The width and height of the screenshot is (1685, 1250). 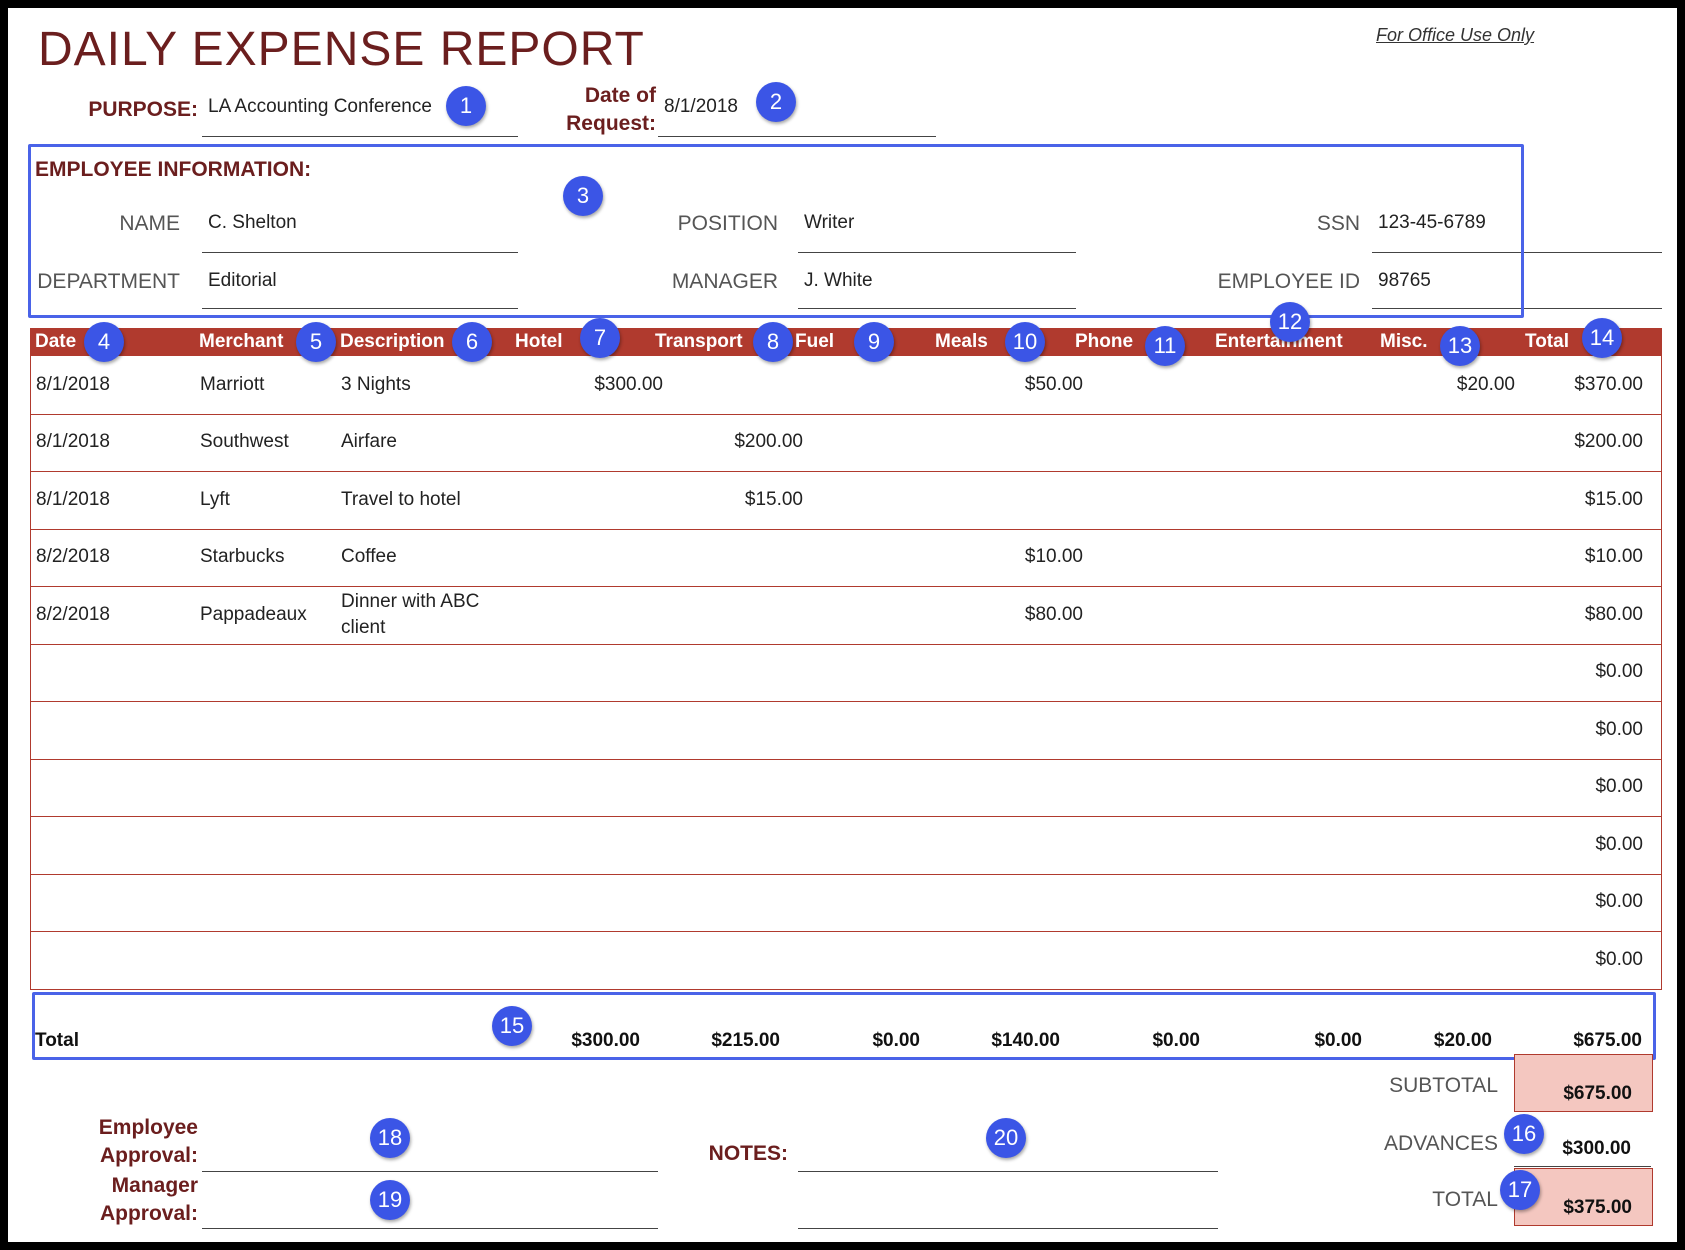 I want to click on callout-badge-5: 5, so click(x=316, y=342).